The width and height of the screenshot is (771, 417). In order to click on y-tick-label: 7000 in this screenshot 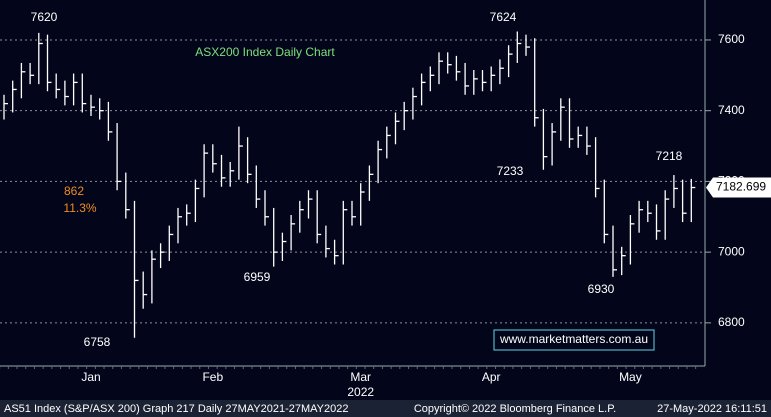, I will do `click(731, 251)`.